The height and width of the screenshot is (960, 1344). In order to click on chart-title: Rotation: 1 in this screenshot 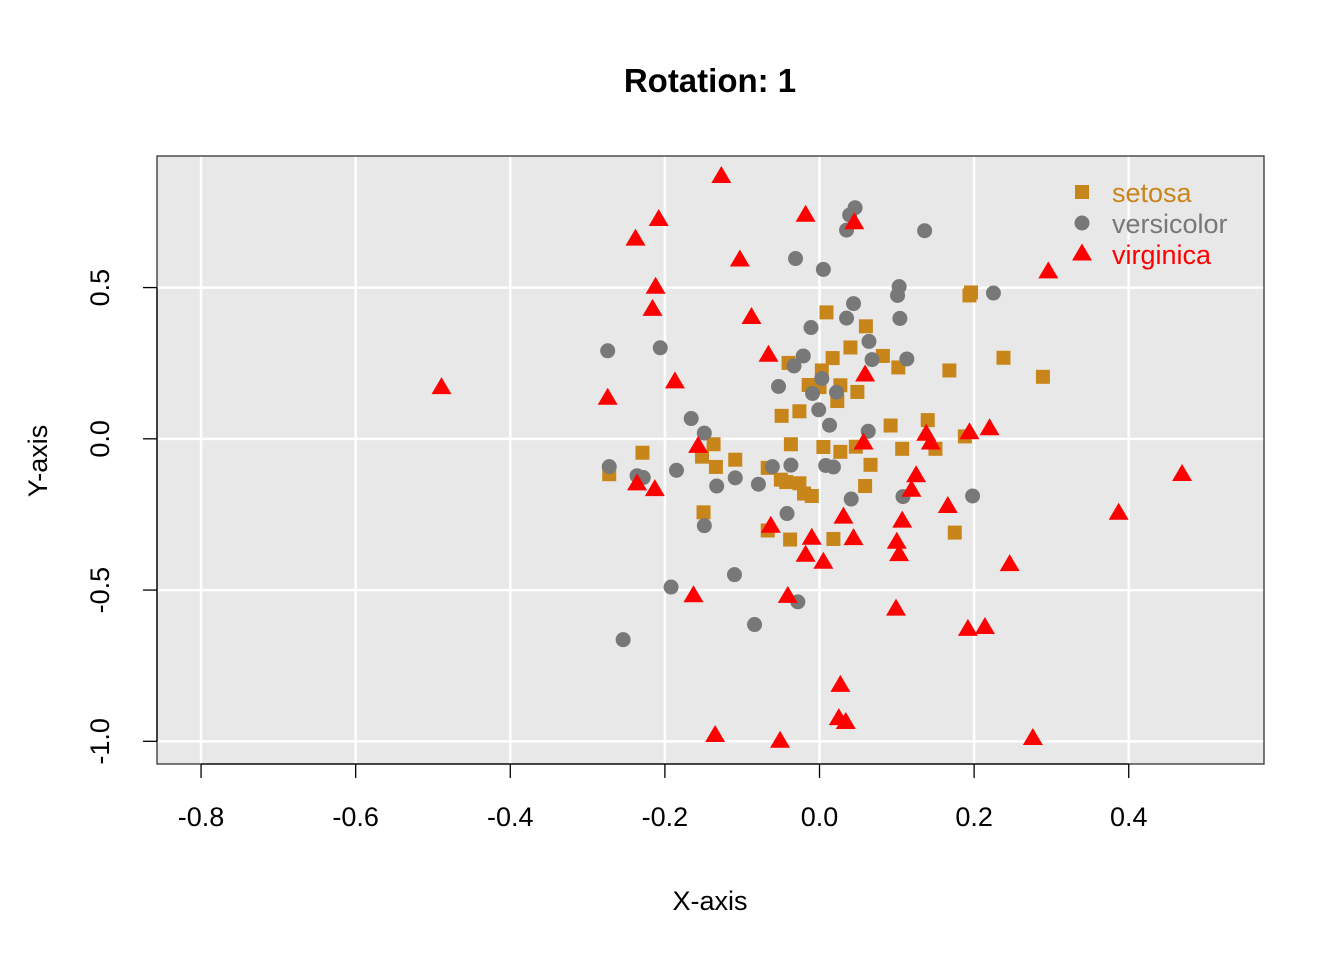, I will do `click(710, 80)`.